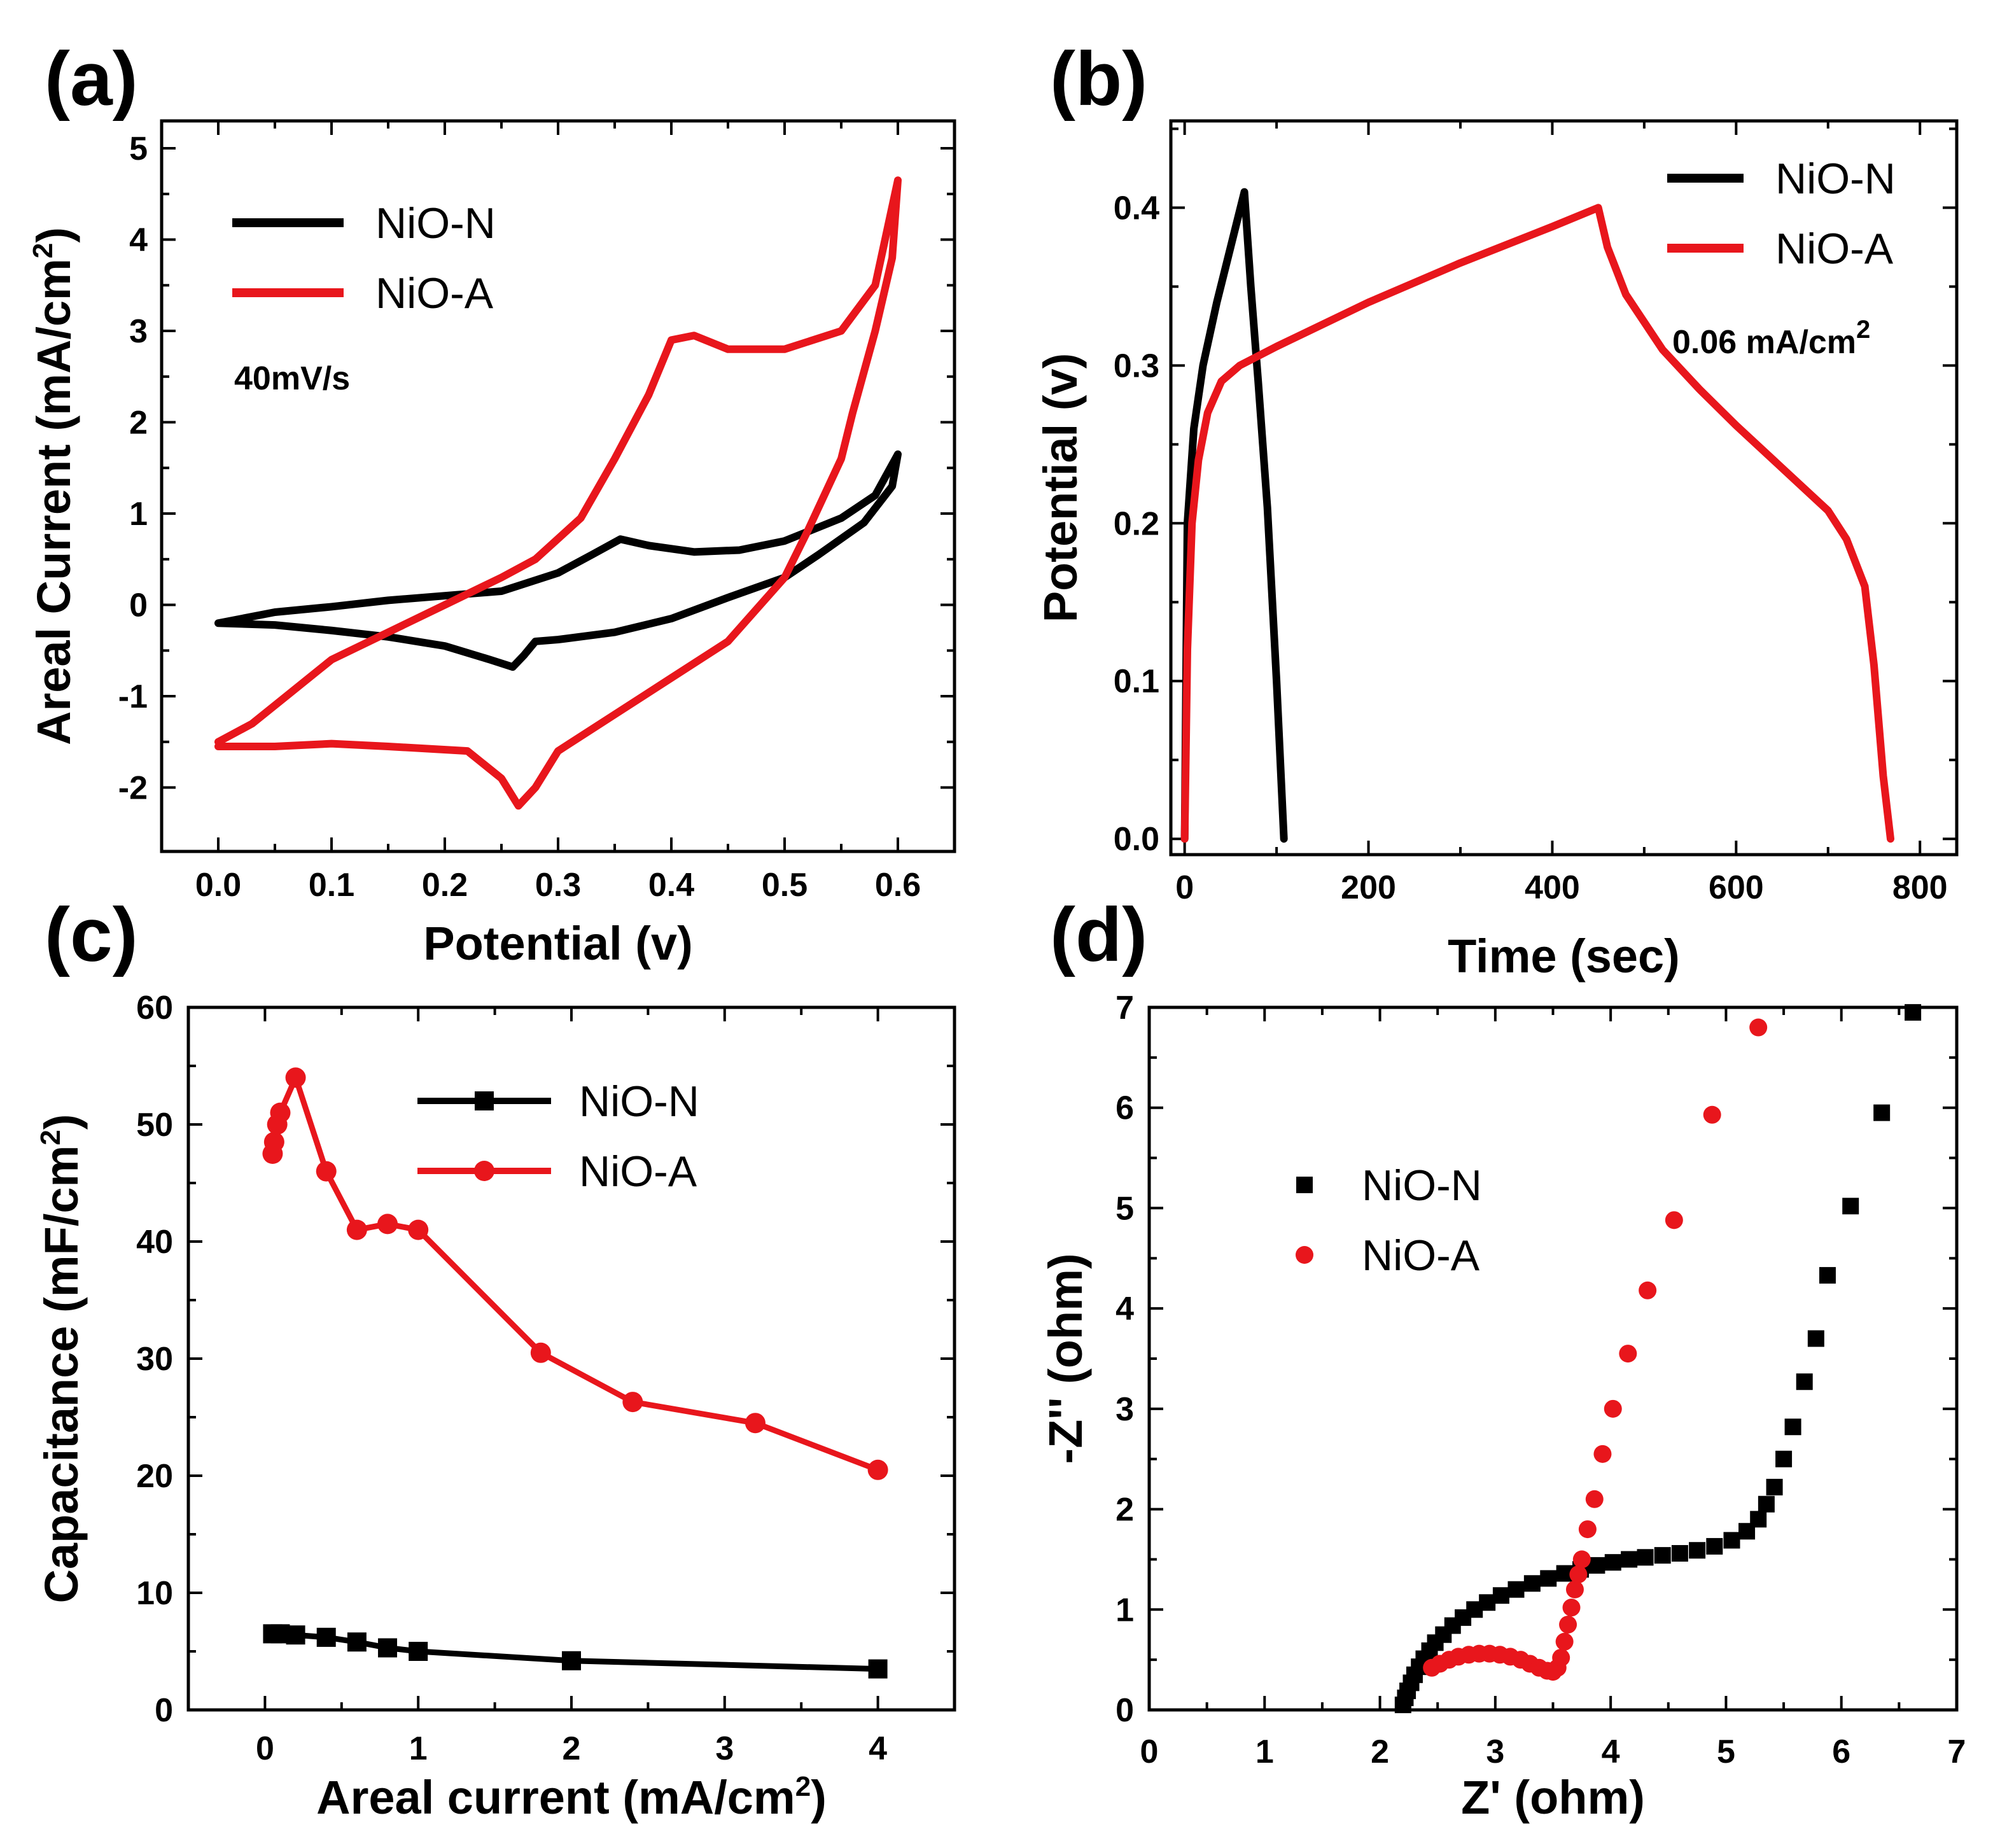 The height and width of the screenshot is (1848, 2007). I want to click on x-tick-label: 0.2, so click(445, 885).